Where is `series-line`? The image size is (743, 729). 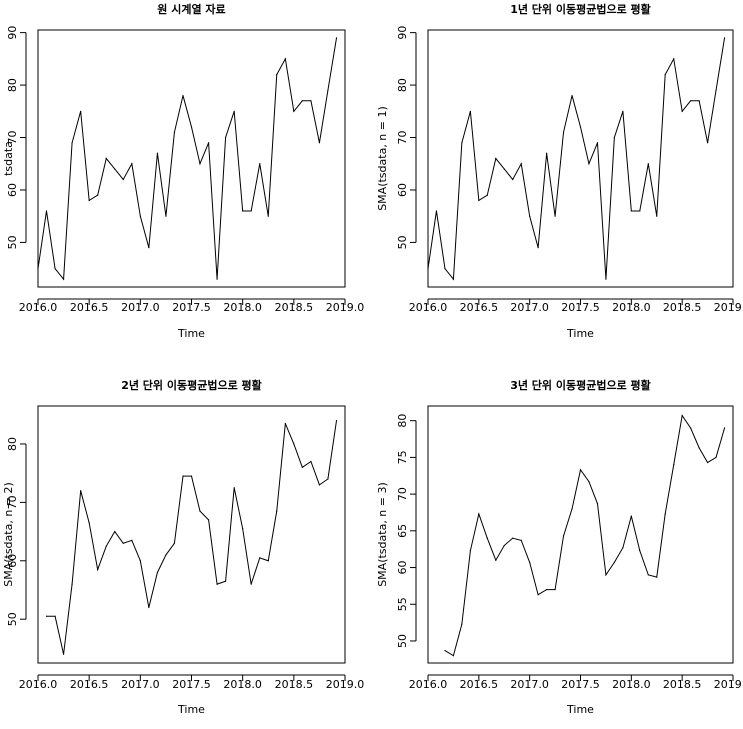 series-line is located at coordinates (187, 159).